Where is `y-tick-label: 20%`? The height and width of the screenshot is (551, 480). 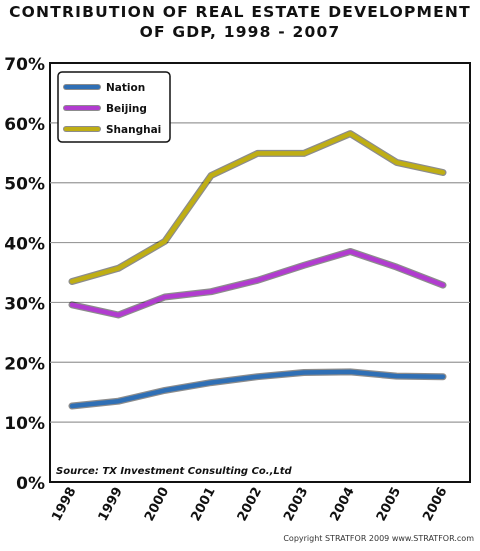
y-tick-label: 20% is located at coordinates (24, 364).